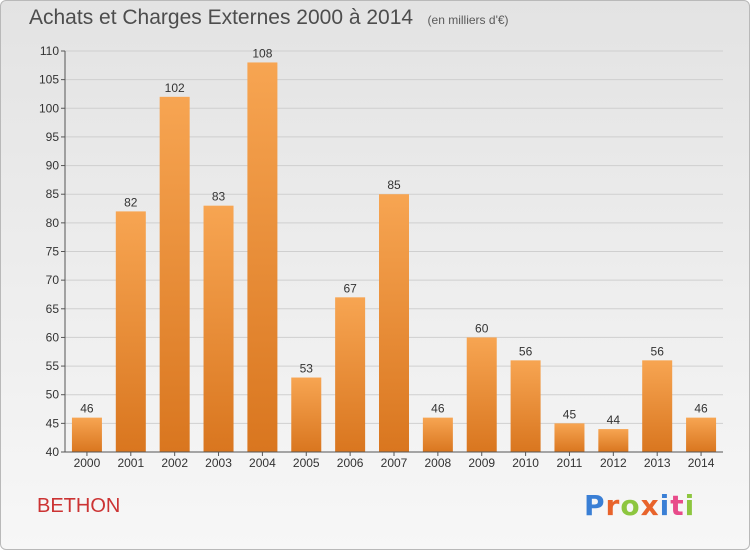 The width and height of the screenshot is (750, 550). I want to click on bar-2011, so click(569, 437).